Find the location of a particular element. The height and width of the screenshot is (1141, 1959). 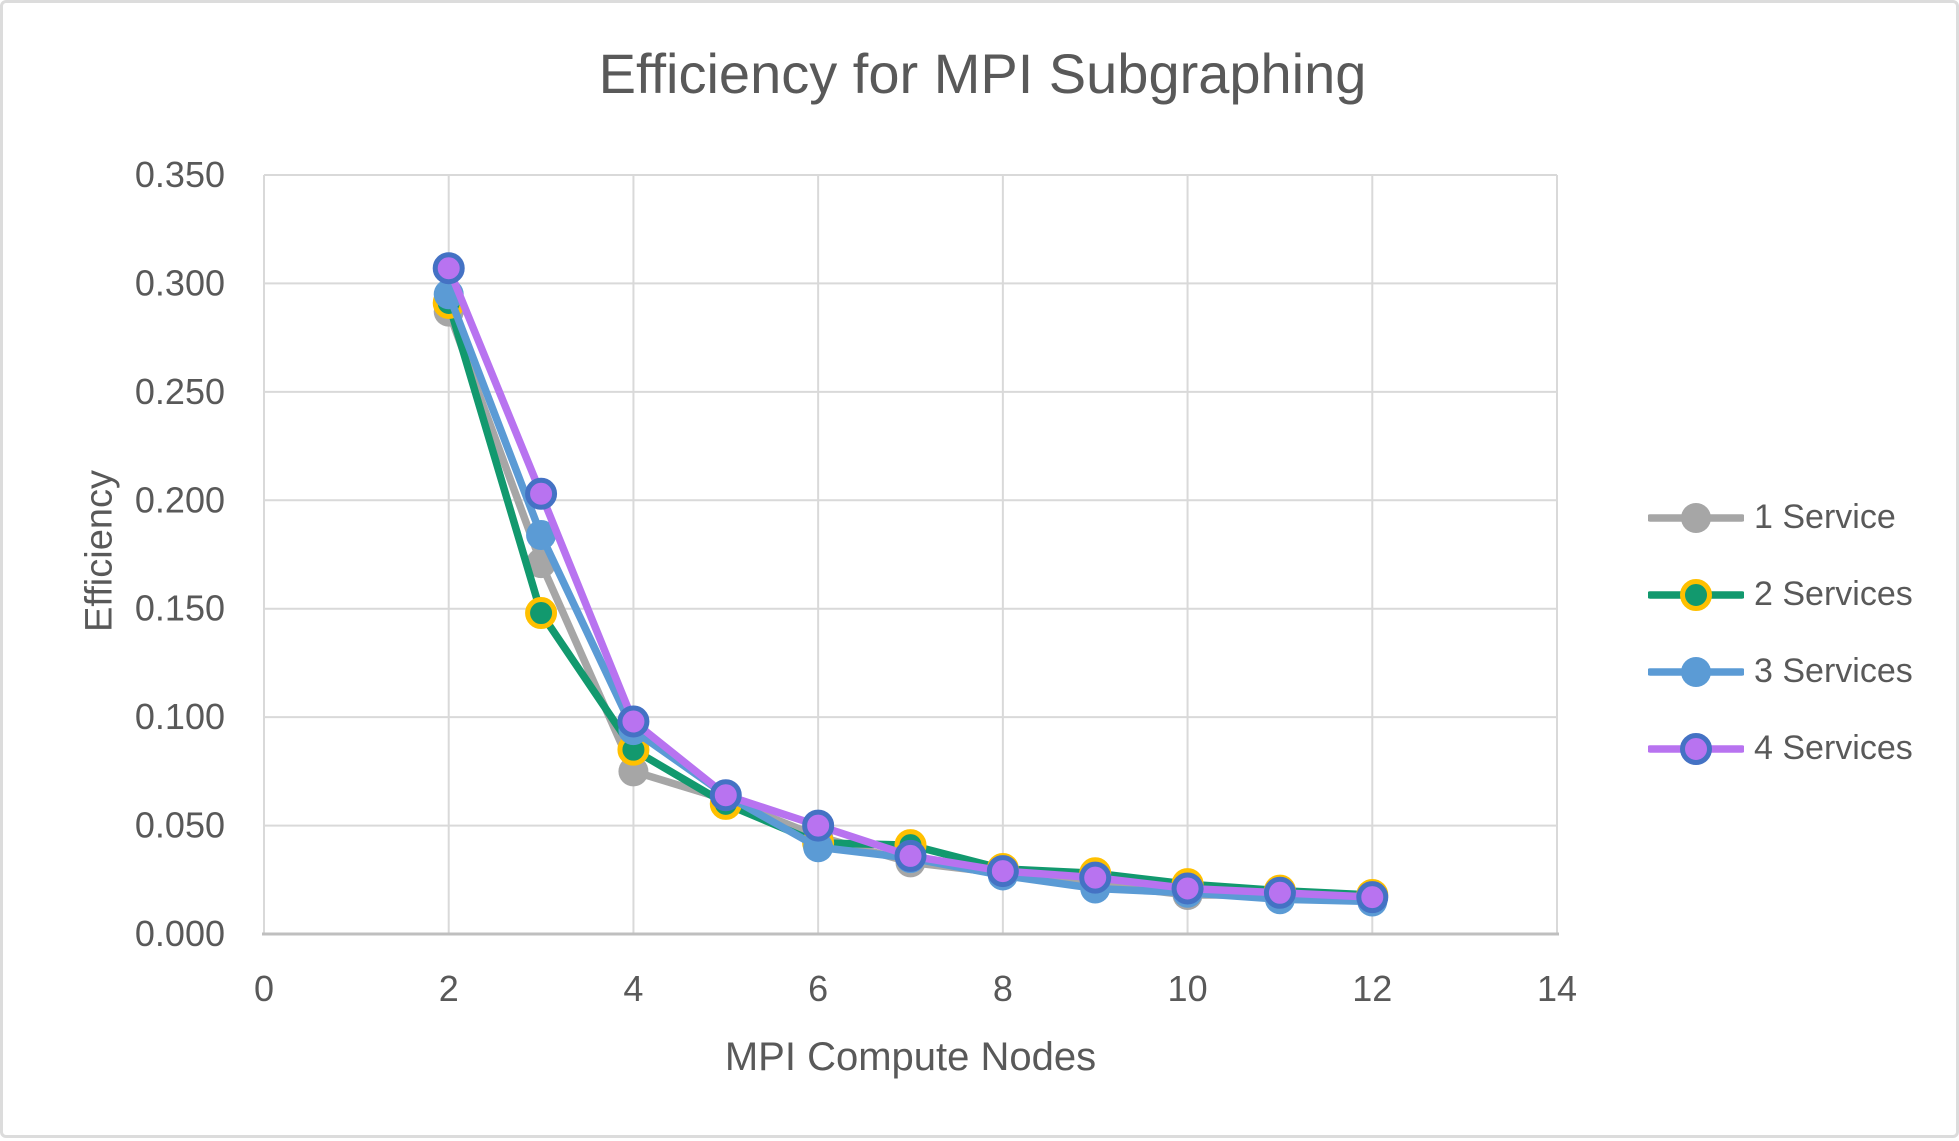

x-tick-label: 10 is located at coordinates (1188, 988).